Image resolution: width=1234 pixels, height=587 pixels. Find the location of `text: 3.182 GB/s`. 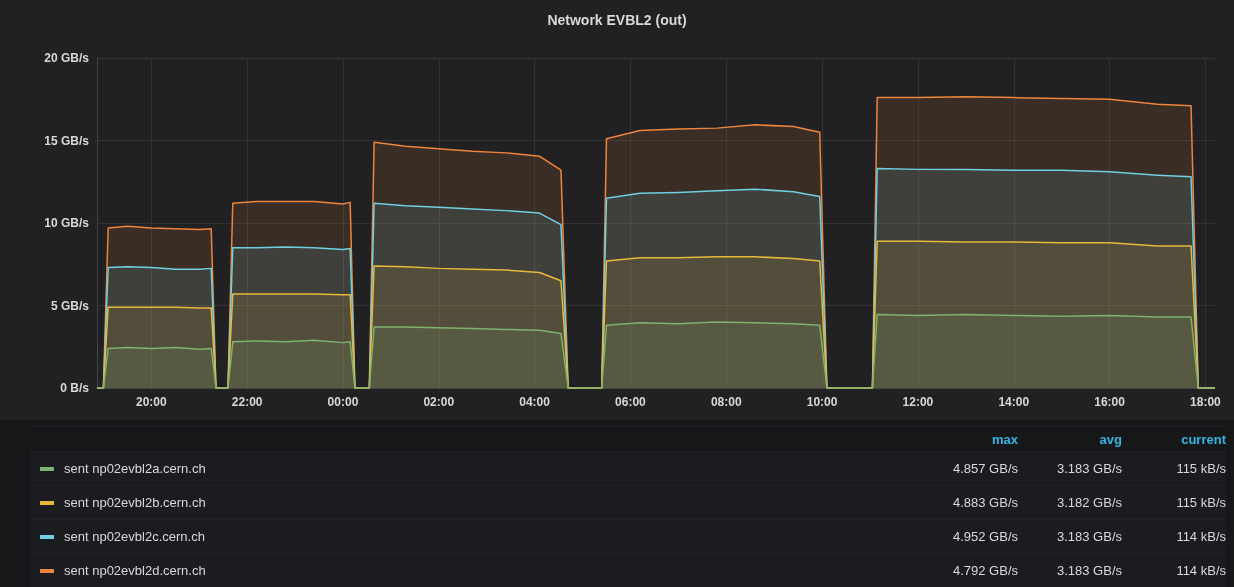

text: 3.182 GB/s is located at coordinates (1088, 502).